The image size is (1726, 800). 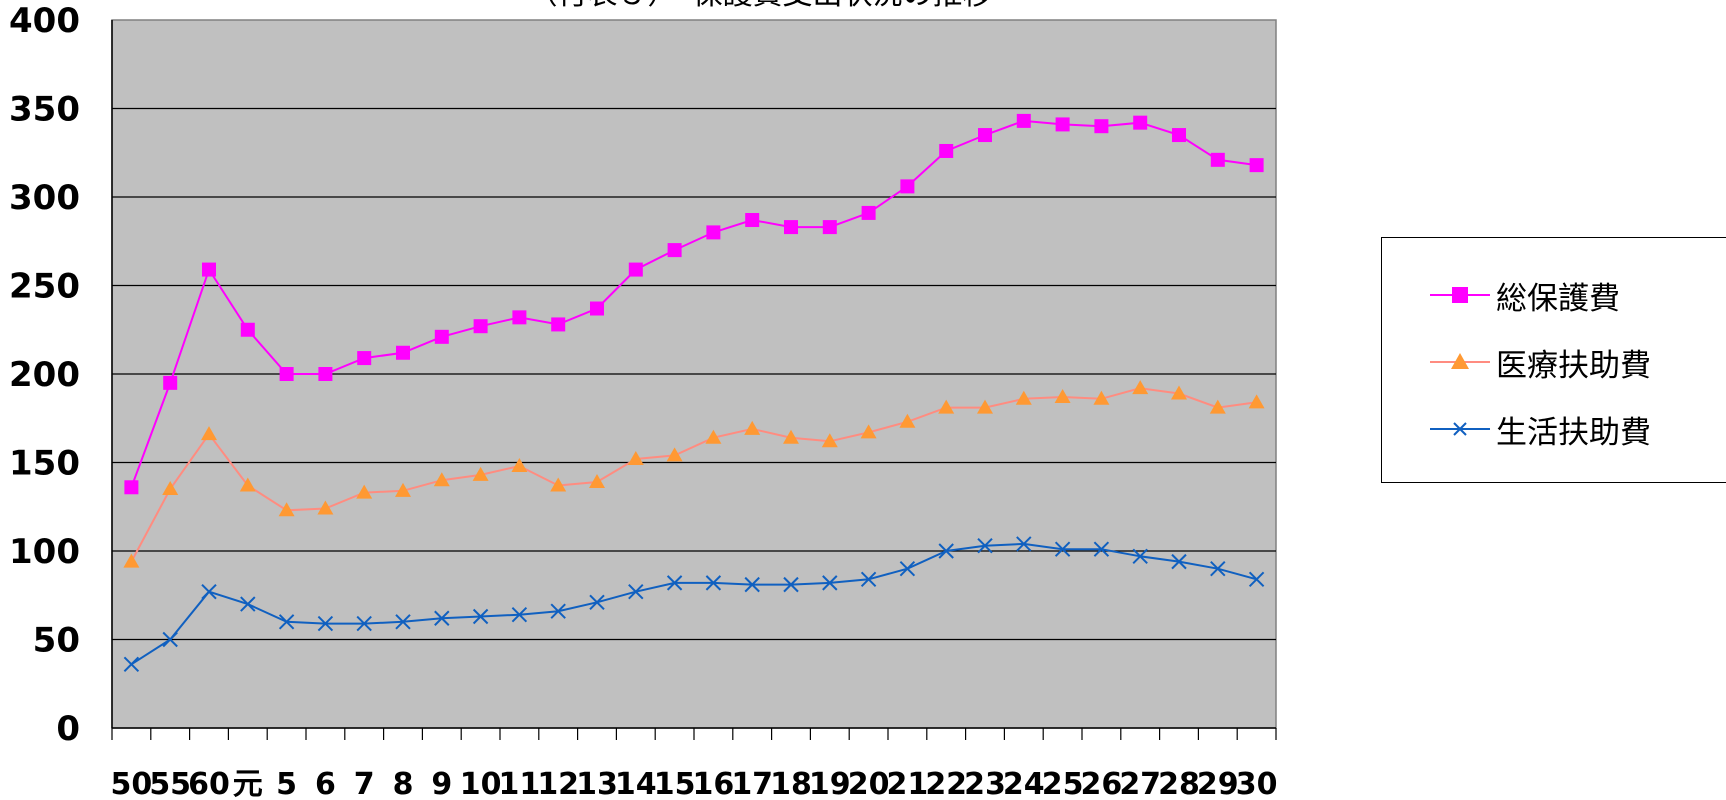 I want to click on y-tick-label-50: 50, so click(x=56, y=641).